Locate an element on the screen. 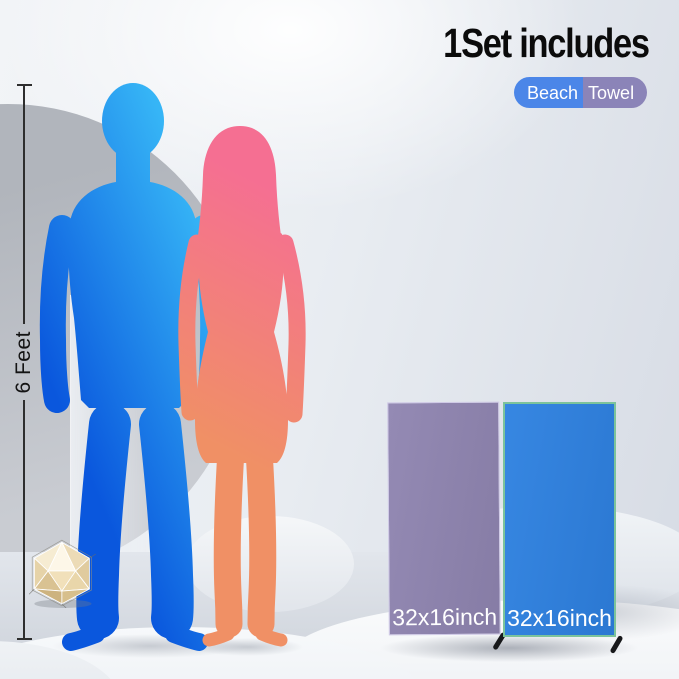  icosahedron-ornament is located at coordinates (62, 573).